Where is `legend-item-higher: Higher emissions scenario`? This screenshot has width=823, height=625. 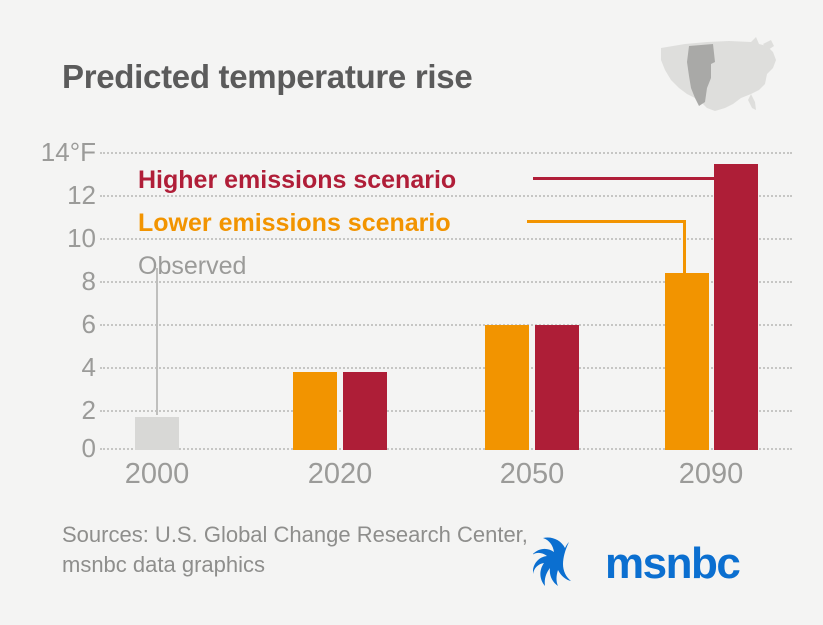 legend-item-higher: Higher emissions scenario is located at coordinates (297, 180).